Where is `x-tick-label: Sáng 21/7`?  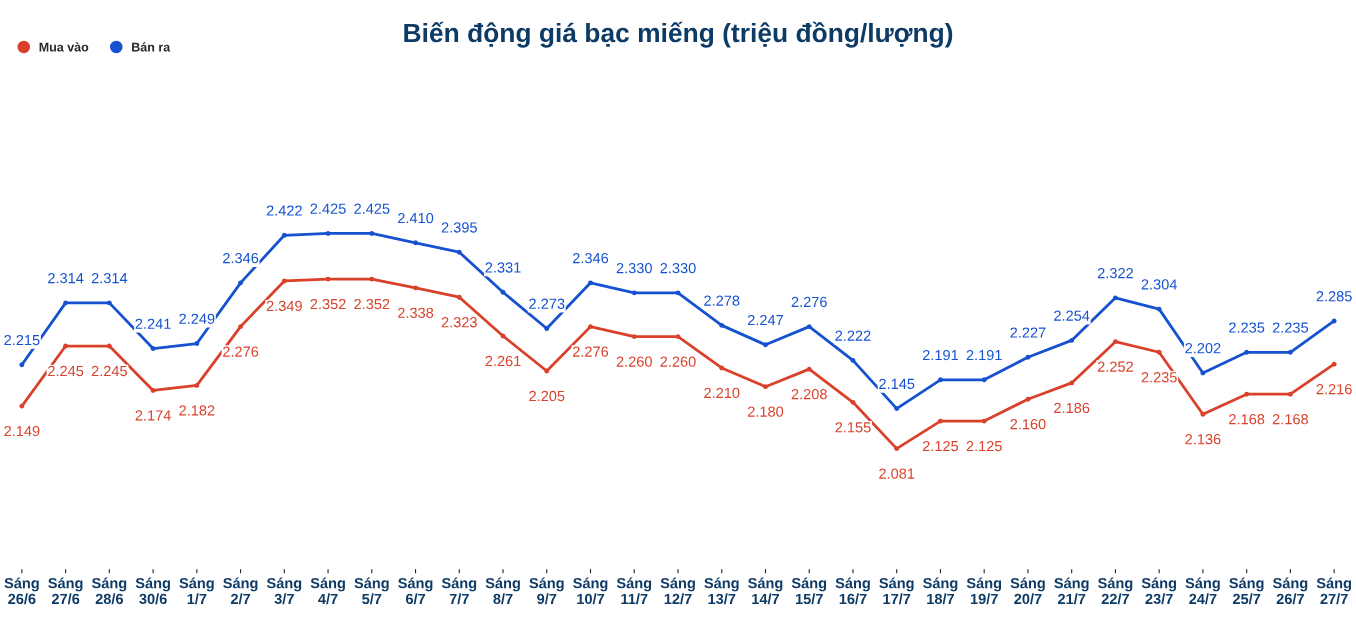
x-tick-label: Sáng 21/7 is located at coordinates (1071, 591).